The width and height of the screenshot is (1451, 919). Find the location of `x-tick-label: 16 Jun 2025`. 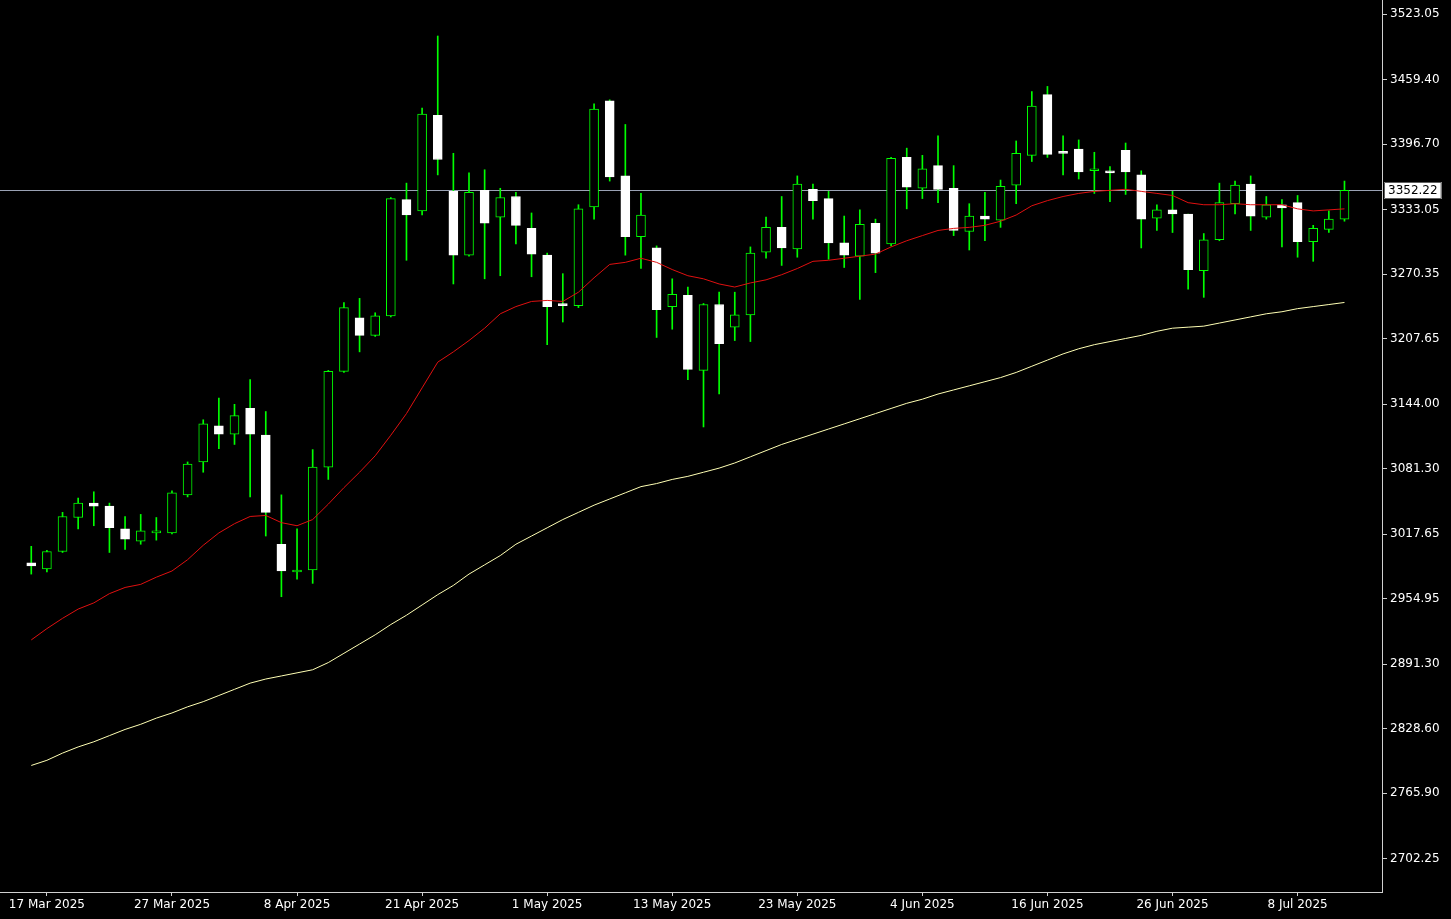

x-tick-label: 16 Jun 2025 is located at coordinates (1047, 904).